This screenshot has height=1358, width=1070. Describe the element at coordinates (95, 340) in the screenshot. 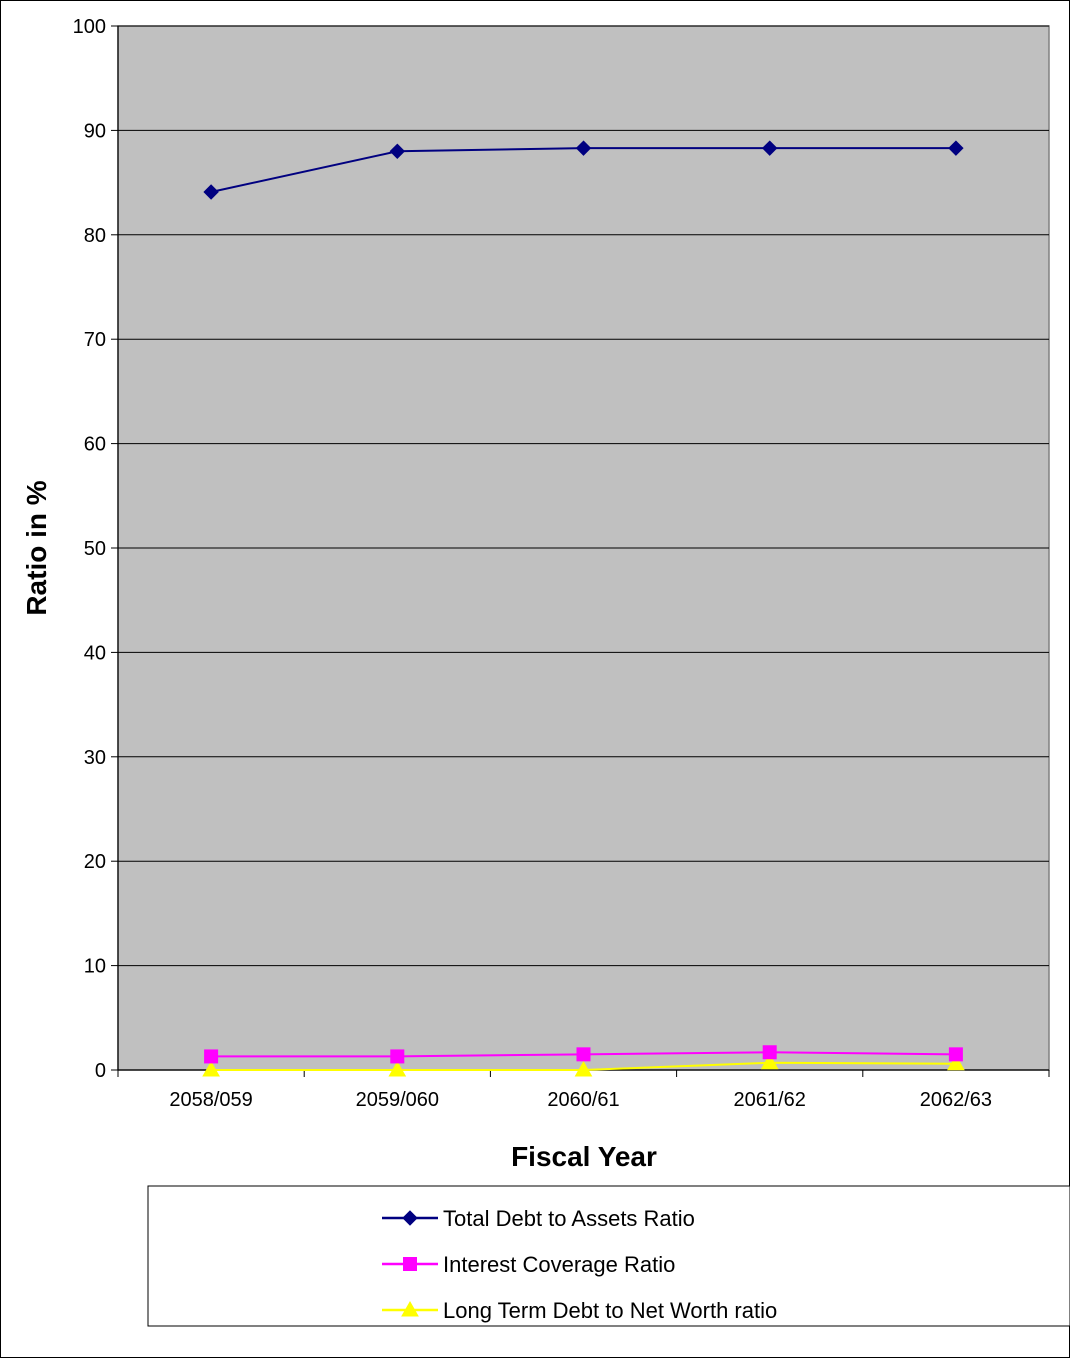

I see `y-tick-label: 70` at that location.